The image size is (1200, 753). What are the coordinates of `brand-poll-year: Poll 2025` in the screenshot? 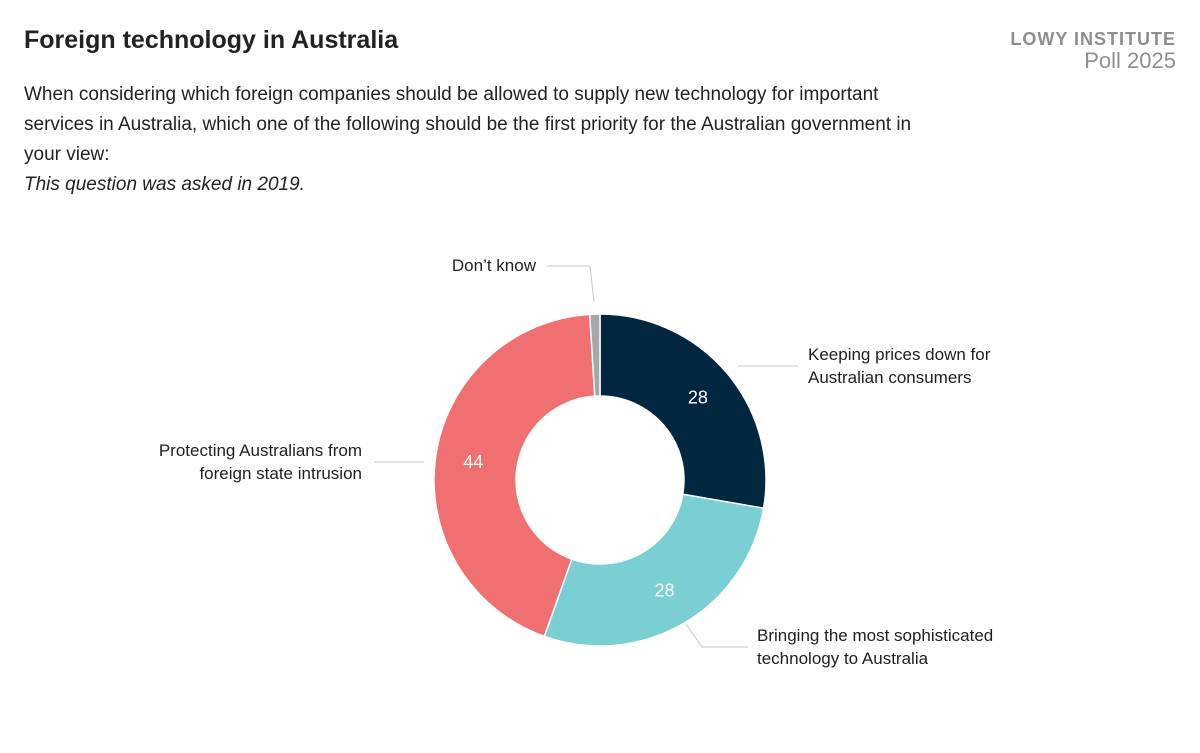 It's located at (1130, 60).